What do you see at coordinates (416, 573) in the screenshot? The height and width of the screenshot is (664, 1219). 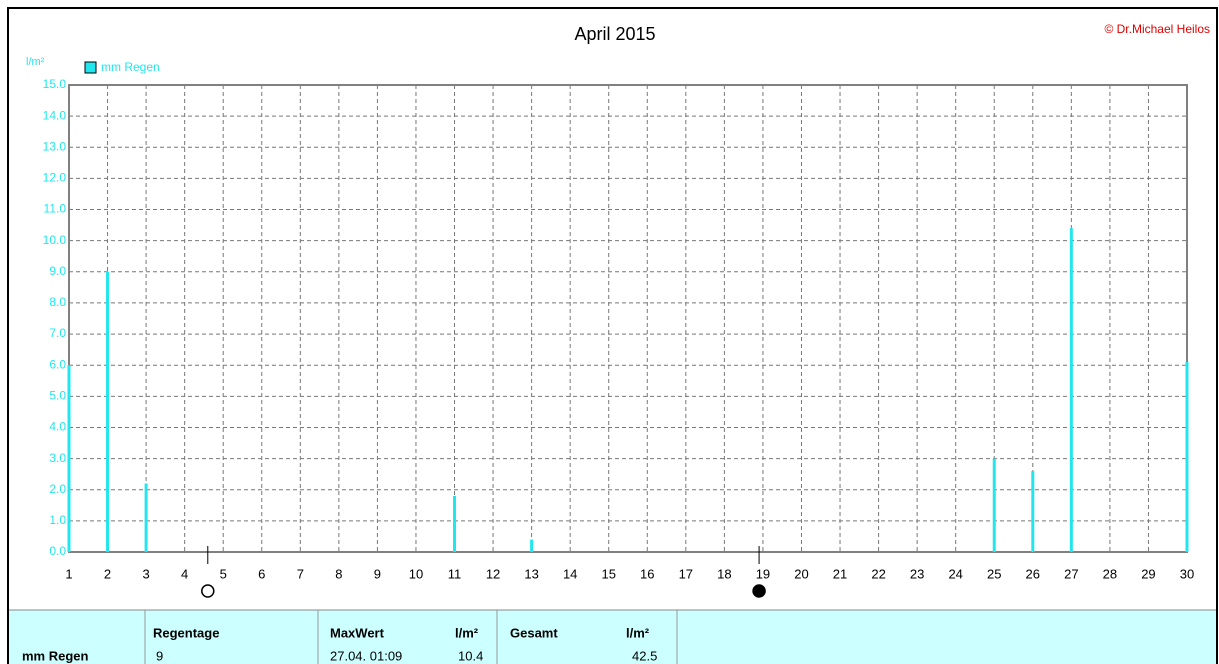 I see `x-tick-label: 10` at bounding box center [416, 573].